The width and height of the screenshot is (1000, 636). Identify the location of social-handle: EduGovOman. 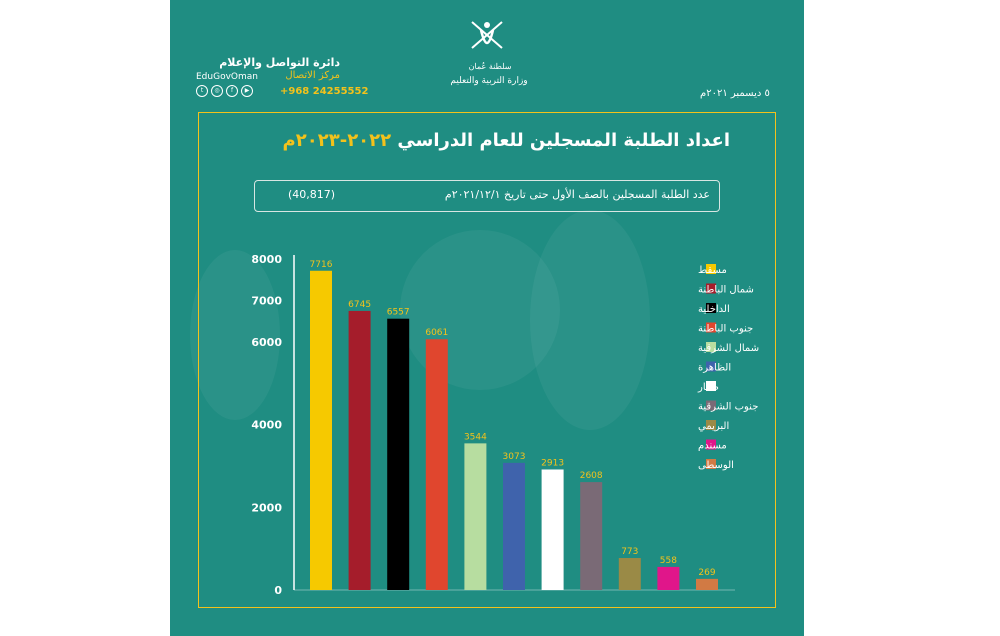
(227, 77).